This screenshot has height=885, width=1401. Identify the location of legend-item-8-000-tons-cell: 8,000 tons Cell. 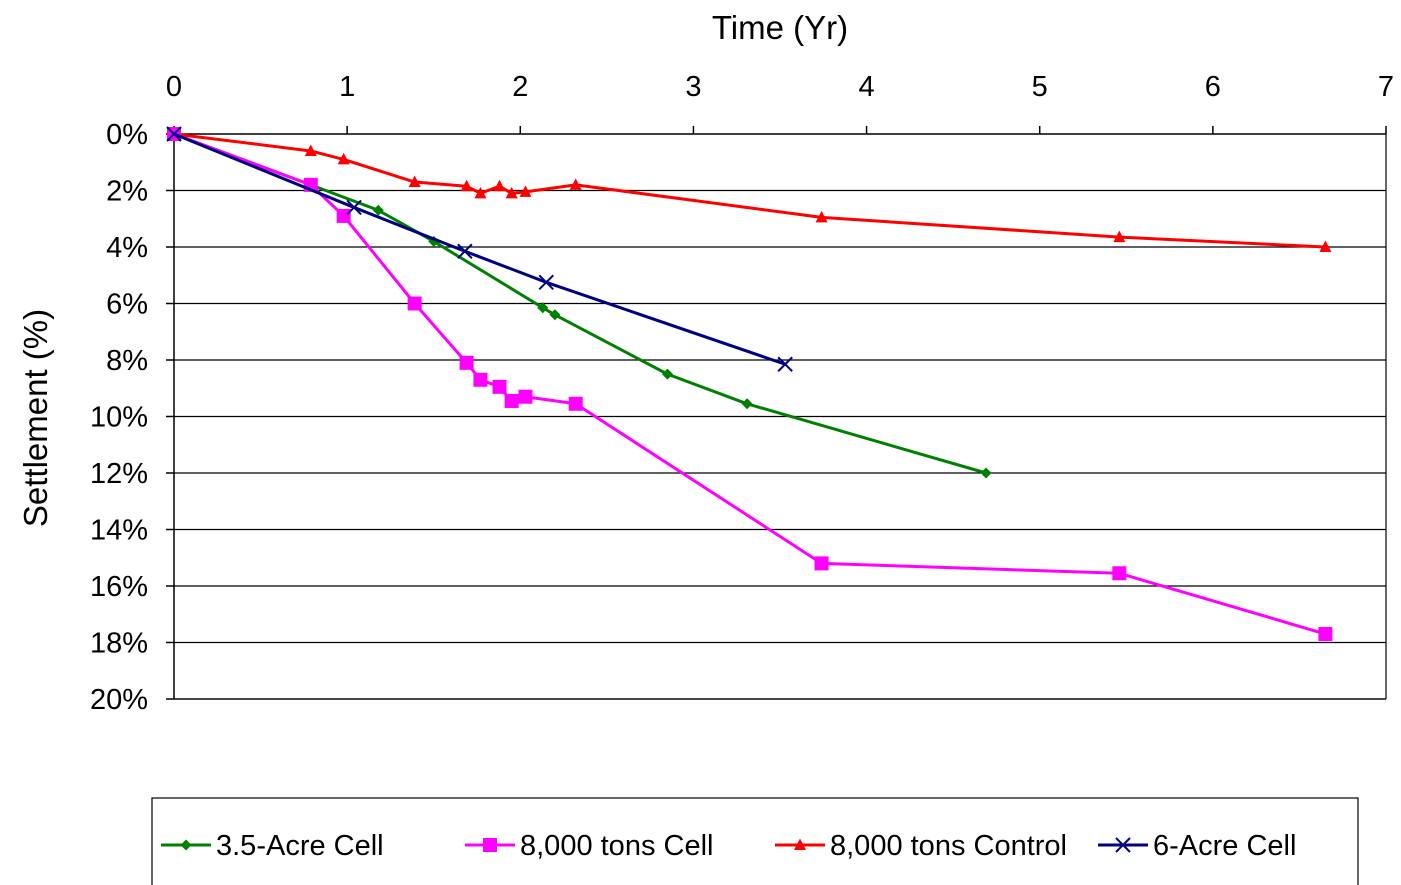
(589, 846).